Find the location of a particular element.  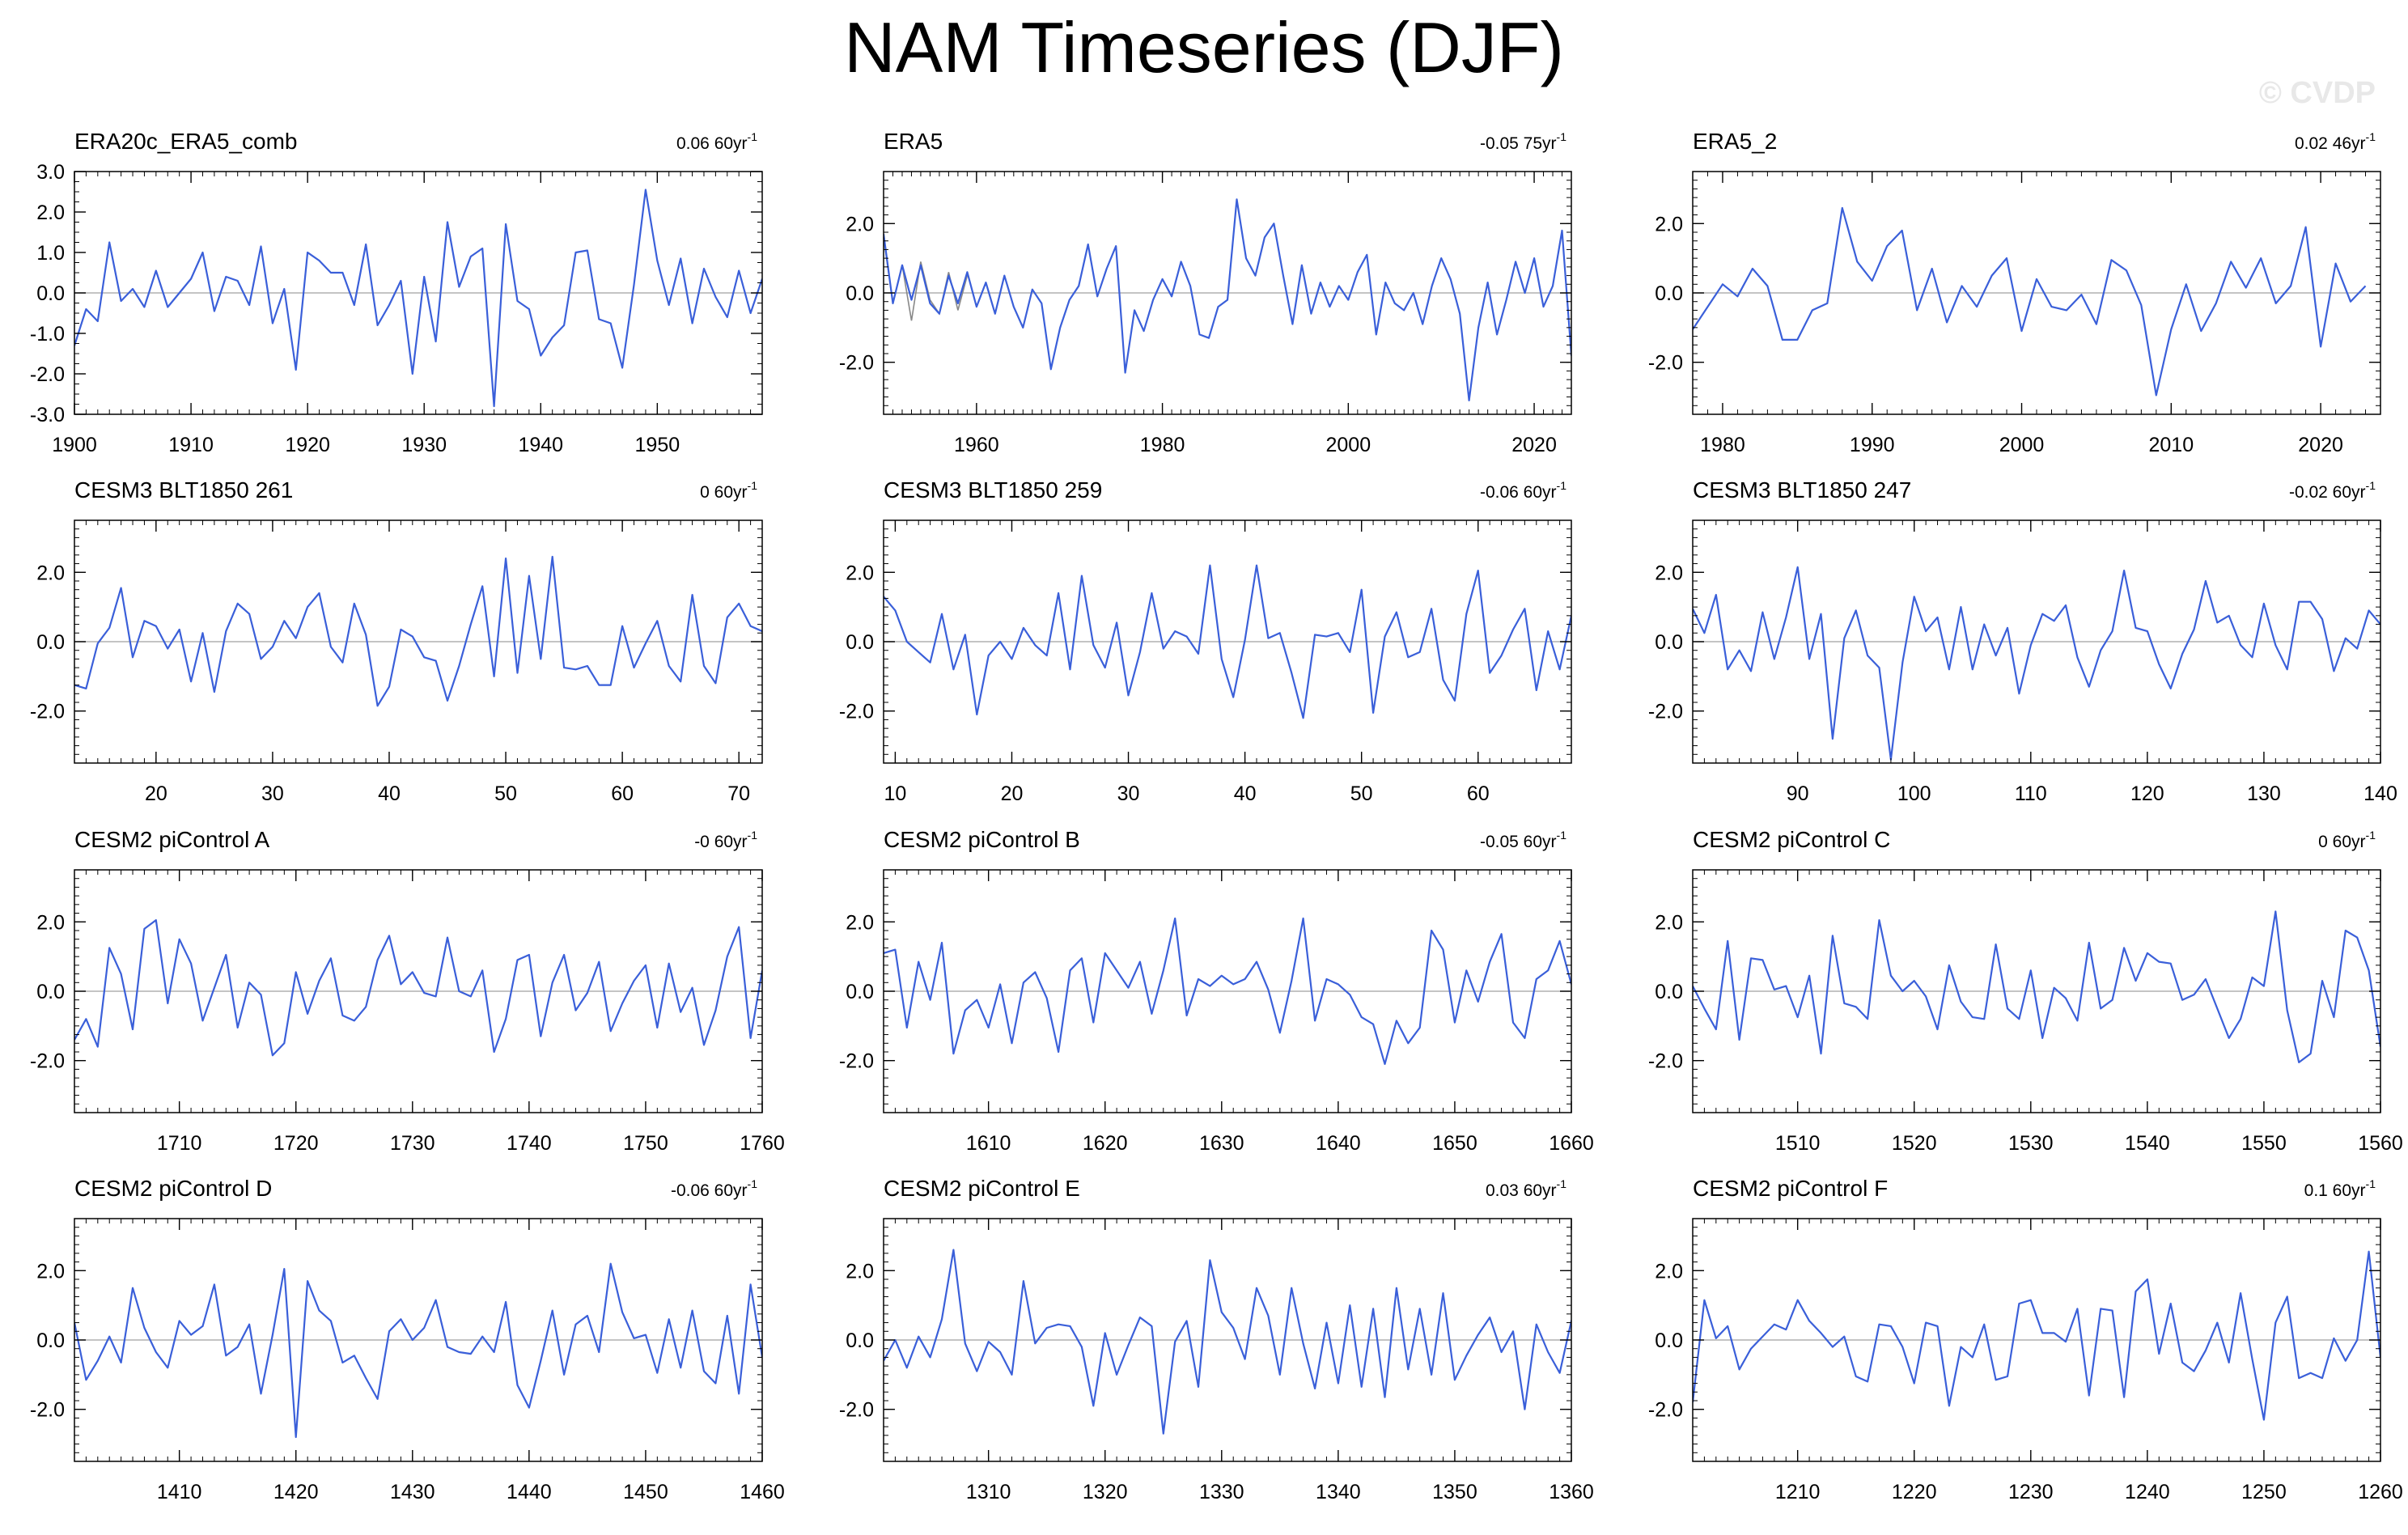

x-tick-label: 90 is located at coordinates (1798, 793).